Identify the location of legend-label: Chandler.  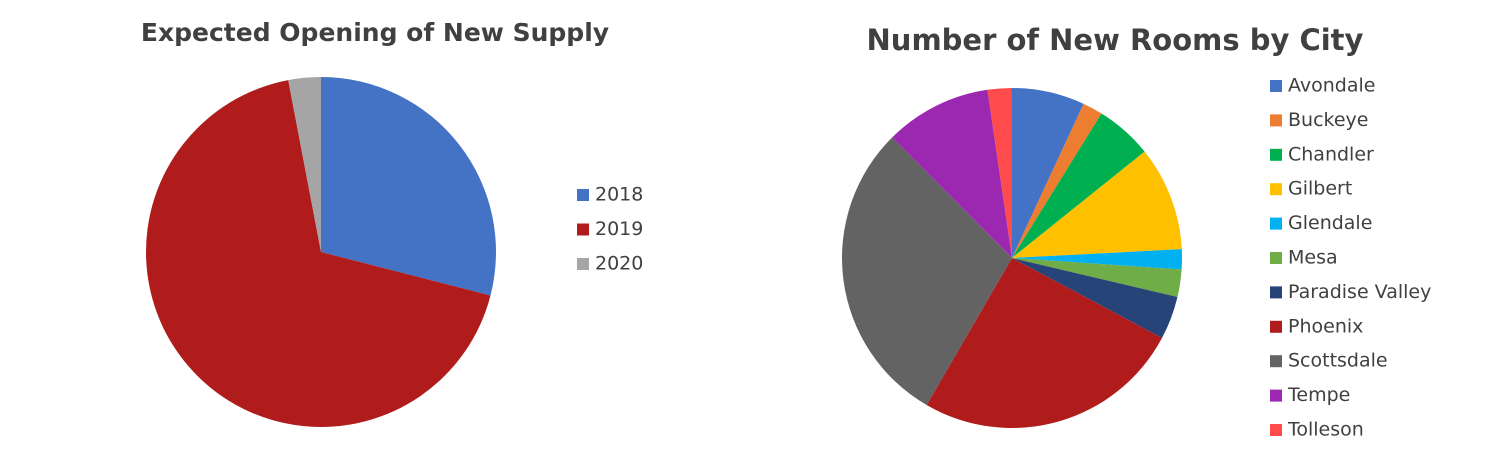
(1331, 154).